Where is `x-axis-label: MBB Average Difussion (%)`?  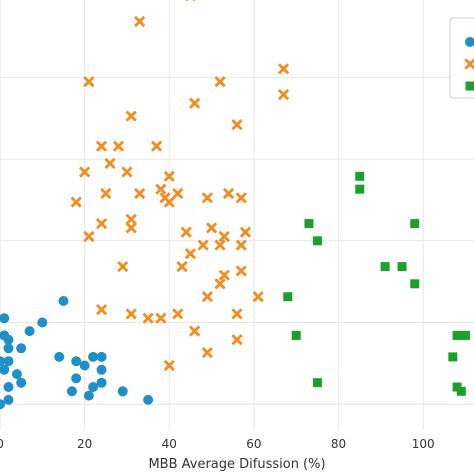
x-axis-label: MBB Average Difussion (%) is located at coordinates (236, 464).